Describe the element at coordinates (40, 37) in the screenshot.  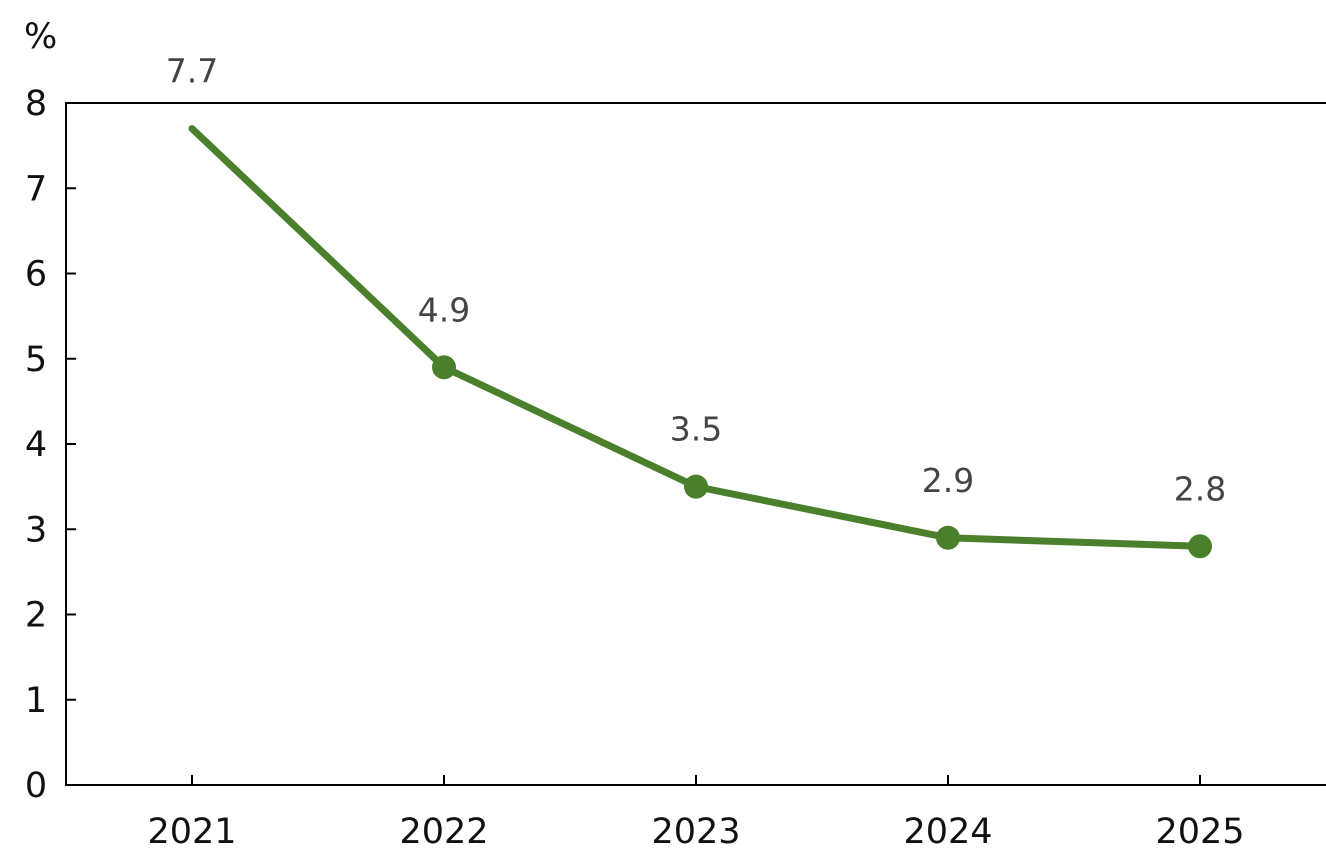
I see `y-axis-unit-label: %` at that location.